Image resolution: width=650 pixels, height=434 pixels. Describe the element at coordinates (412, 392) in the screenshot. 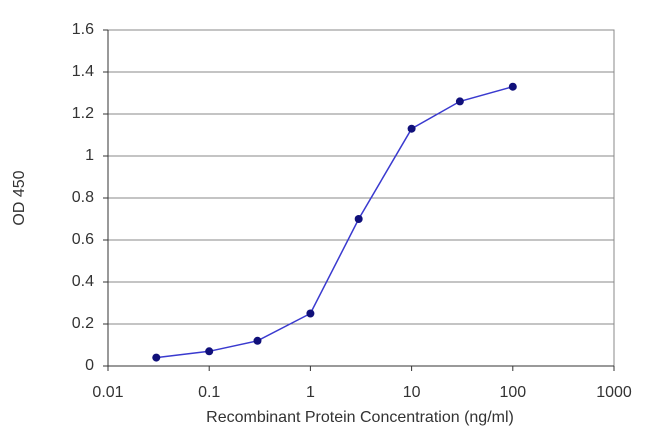

I see `x-tick-label: 10` at that location.